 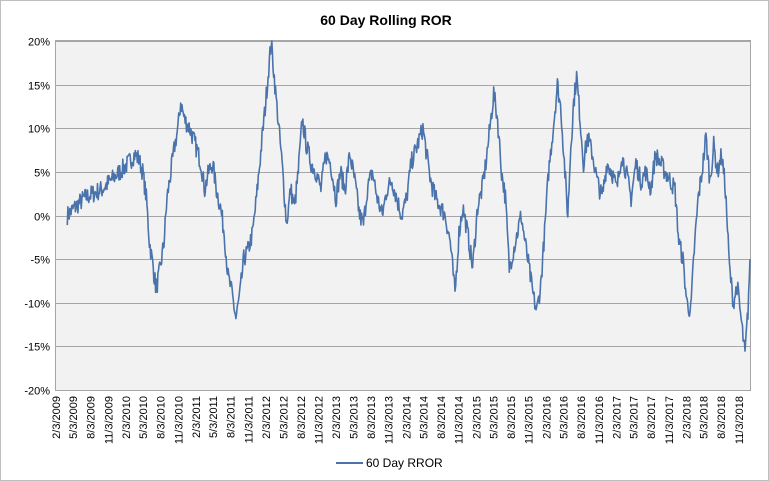 What do you see at coordinates (385, 20) in the screenshot?
I see `chart-title: 60 Day Rolling ROR` at bounding box center [385, 20].